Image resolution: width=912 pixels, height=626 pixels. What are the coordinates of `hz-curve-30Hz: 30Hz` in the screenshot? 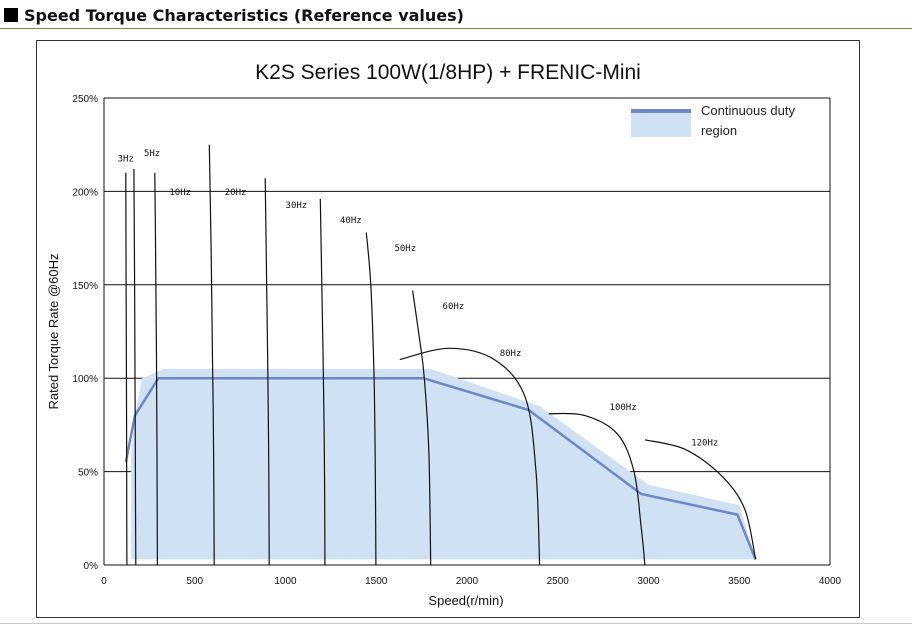 It's located at (286, 372).